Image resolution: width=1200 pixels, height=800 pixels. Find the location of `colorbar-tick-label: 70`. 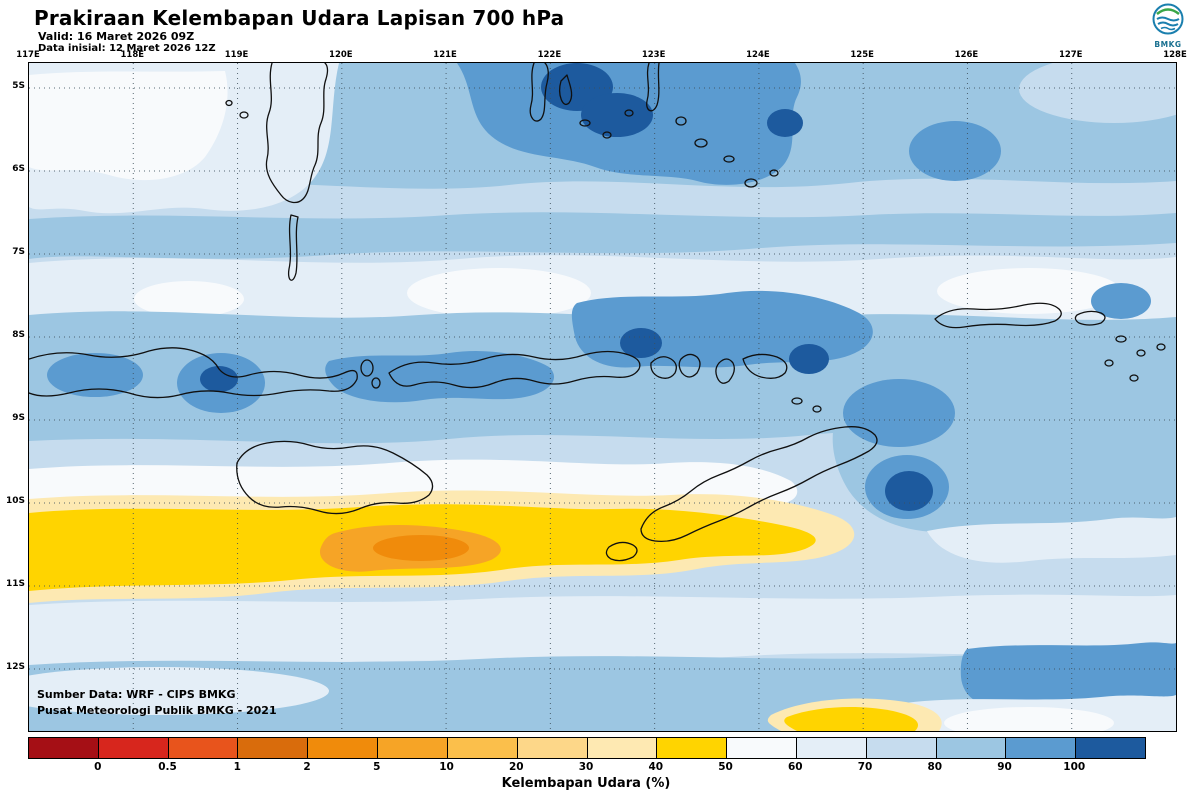

colorbar-tick-label: 70 is located at coordinates (865, 767).